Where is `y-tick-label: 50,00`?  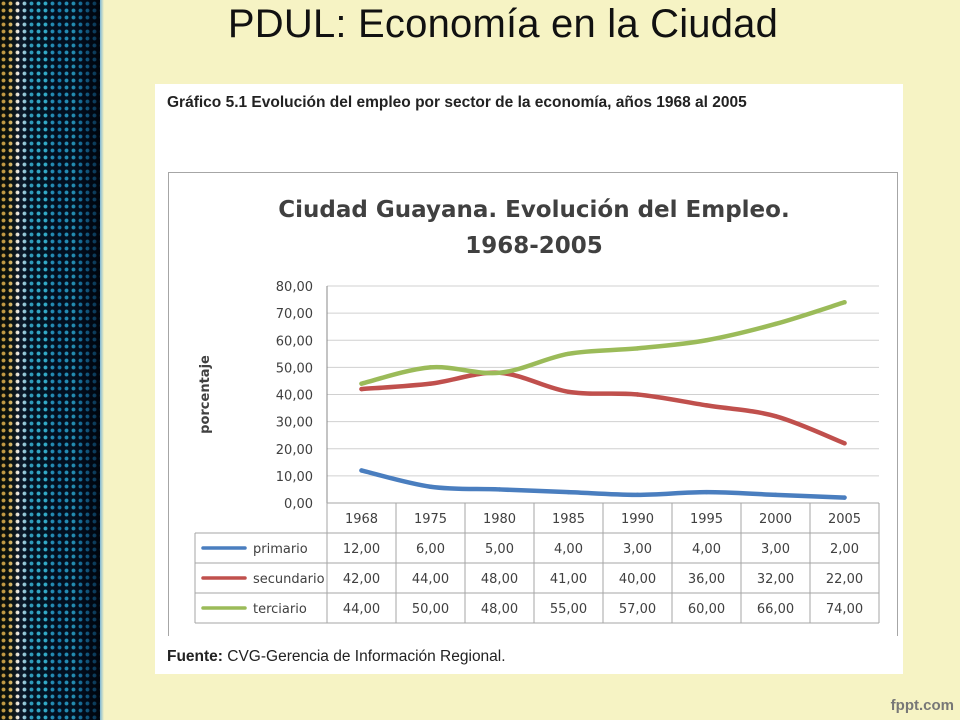 y-tick-label: 50,00 is located at coordinates (294, 368).